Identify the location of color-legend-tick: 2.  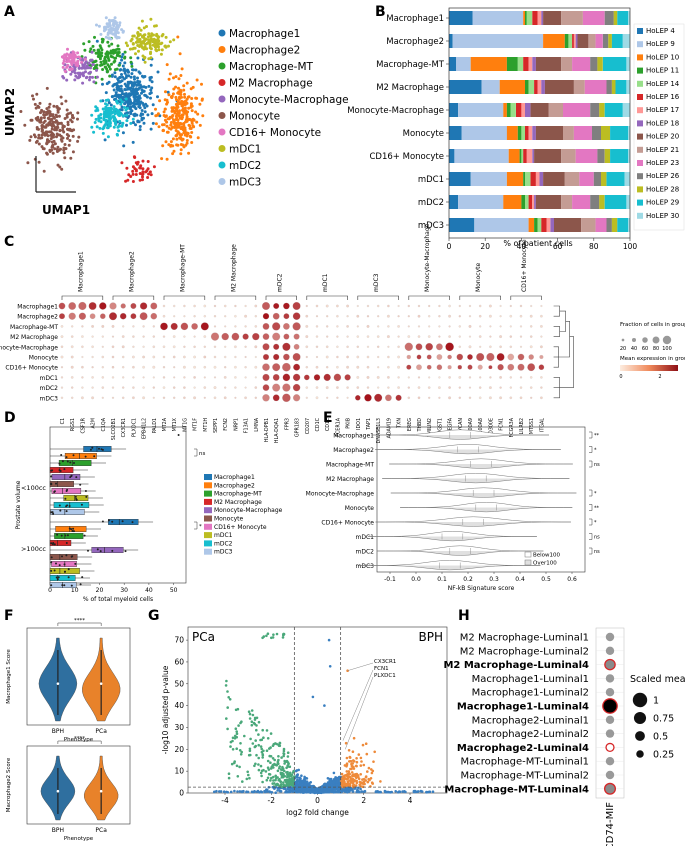
(659, 377).